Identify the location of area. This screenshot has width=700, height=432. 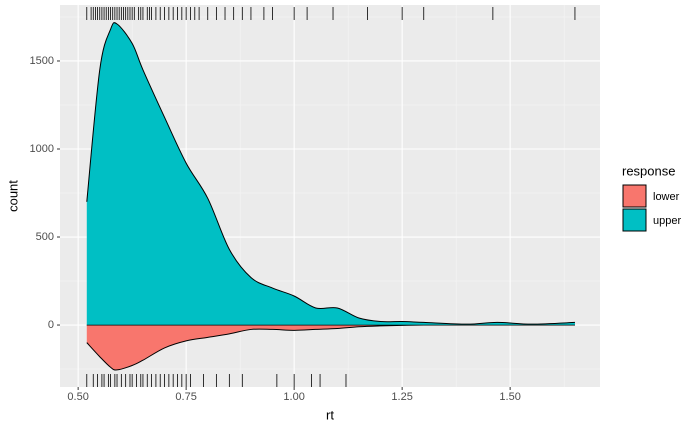
(330, 347).